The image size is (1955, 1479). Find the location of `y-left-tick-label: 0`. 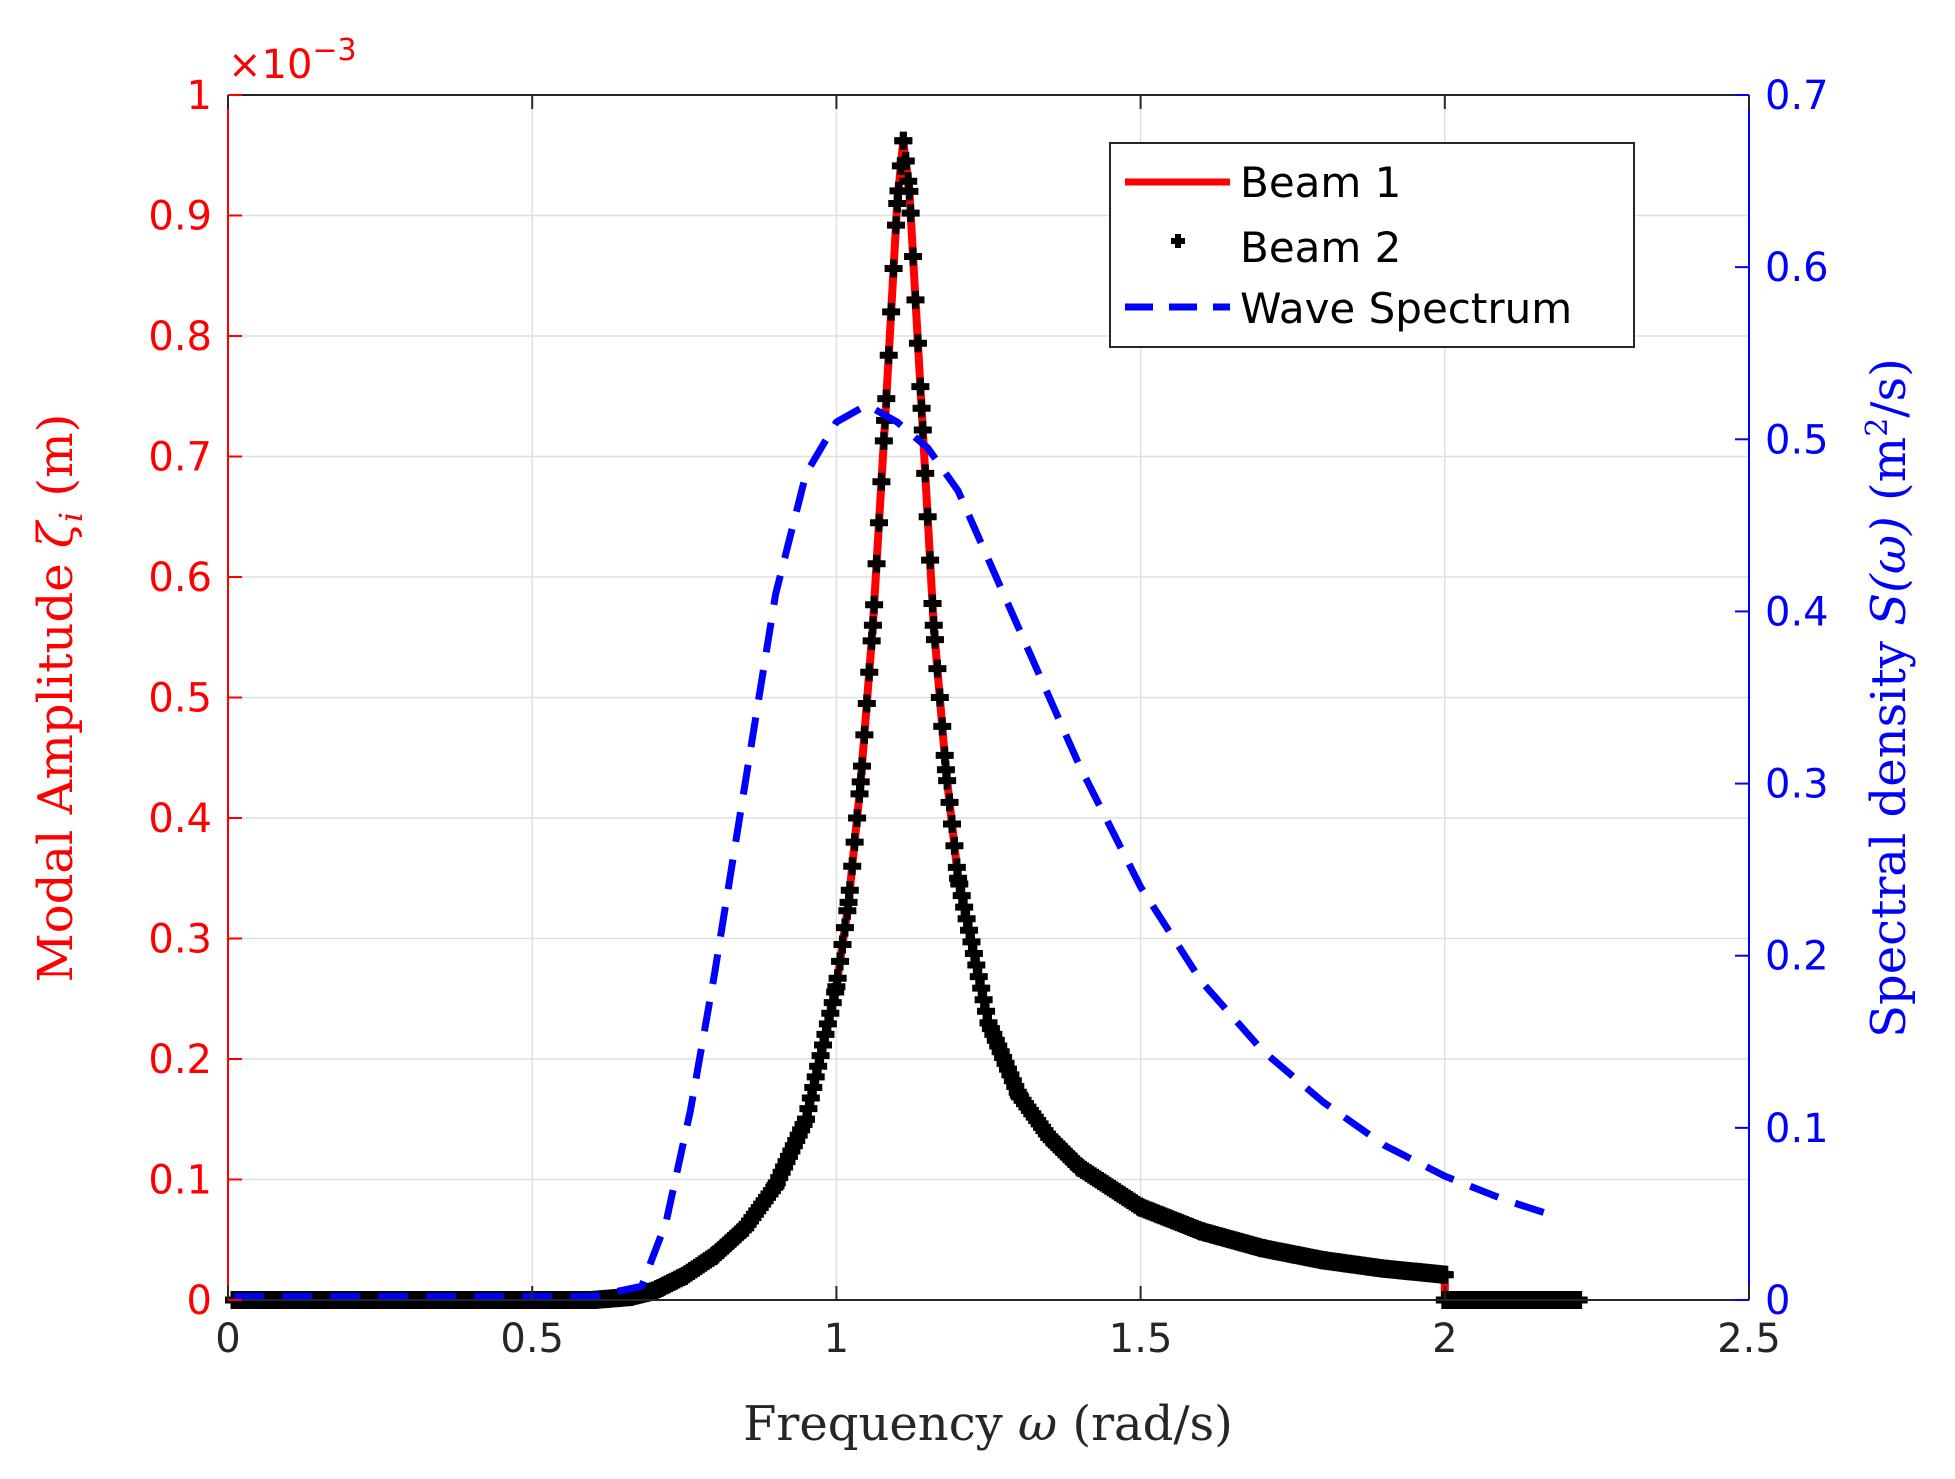

y-left-tick-label: 0 is located at coordinates (199, 1301).